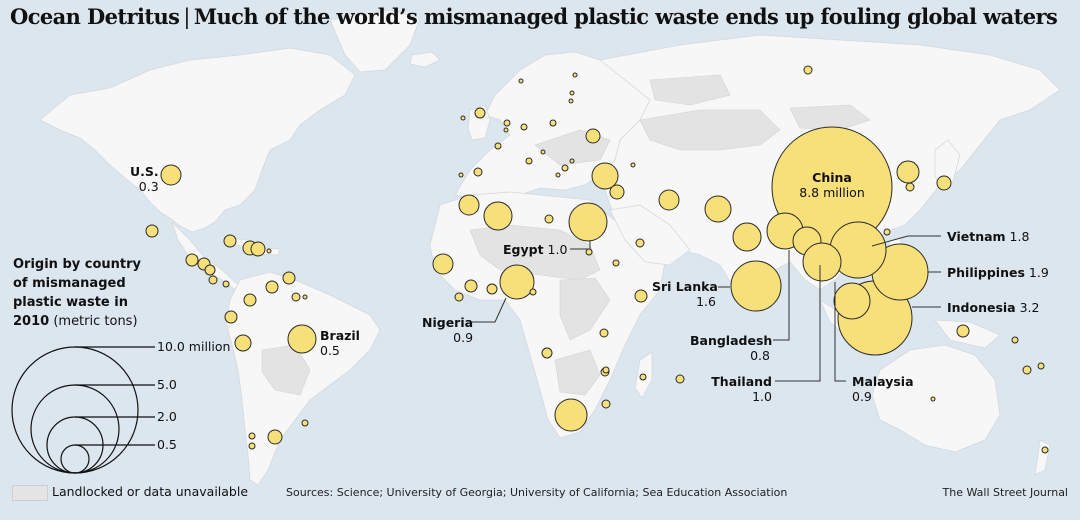  I want to click on bubble-cameroon, so click(533, 292).